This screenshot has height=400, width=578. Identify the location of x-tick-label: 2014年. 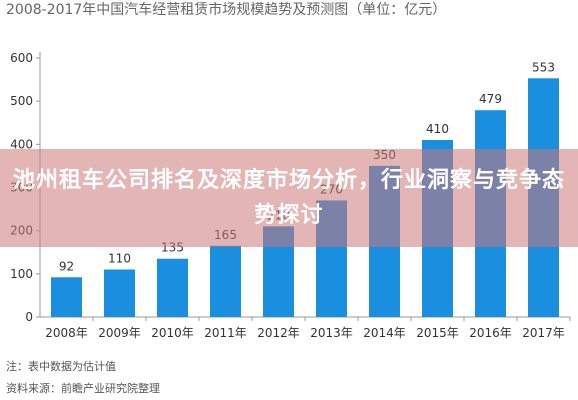
(384, 333).